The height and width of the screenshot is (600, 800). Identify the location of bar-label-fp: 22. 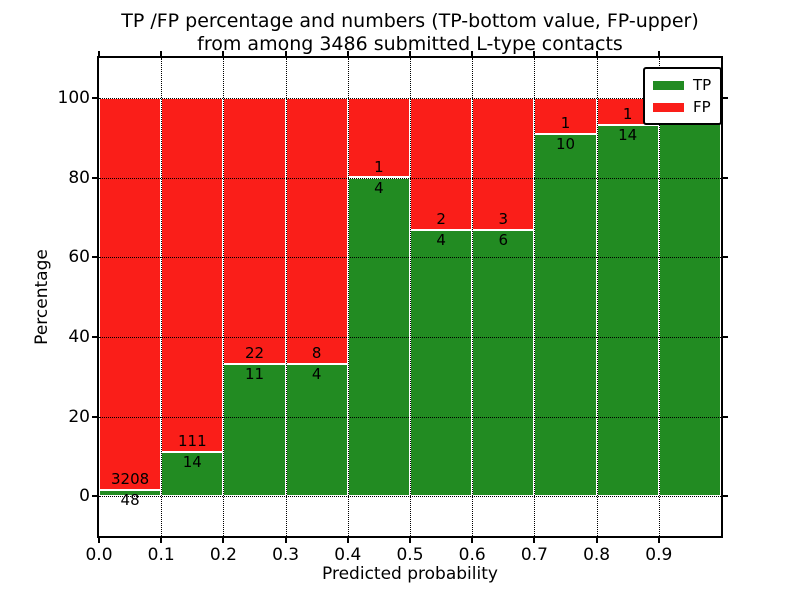
(254, 352).